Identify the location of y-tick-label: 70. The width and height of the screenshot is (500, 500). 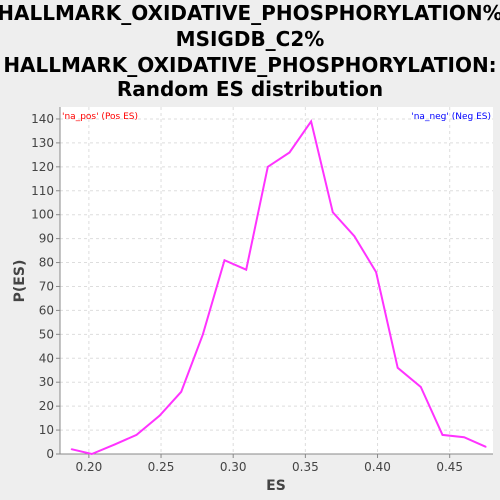
(46, 286).